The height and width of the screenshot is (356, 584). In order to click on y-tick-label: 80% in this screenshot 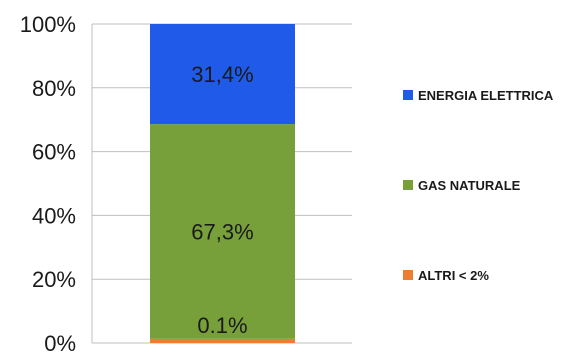, I will do `click(54, 88)`.